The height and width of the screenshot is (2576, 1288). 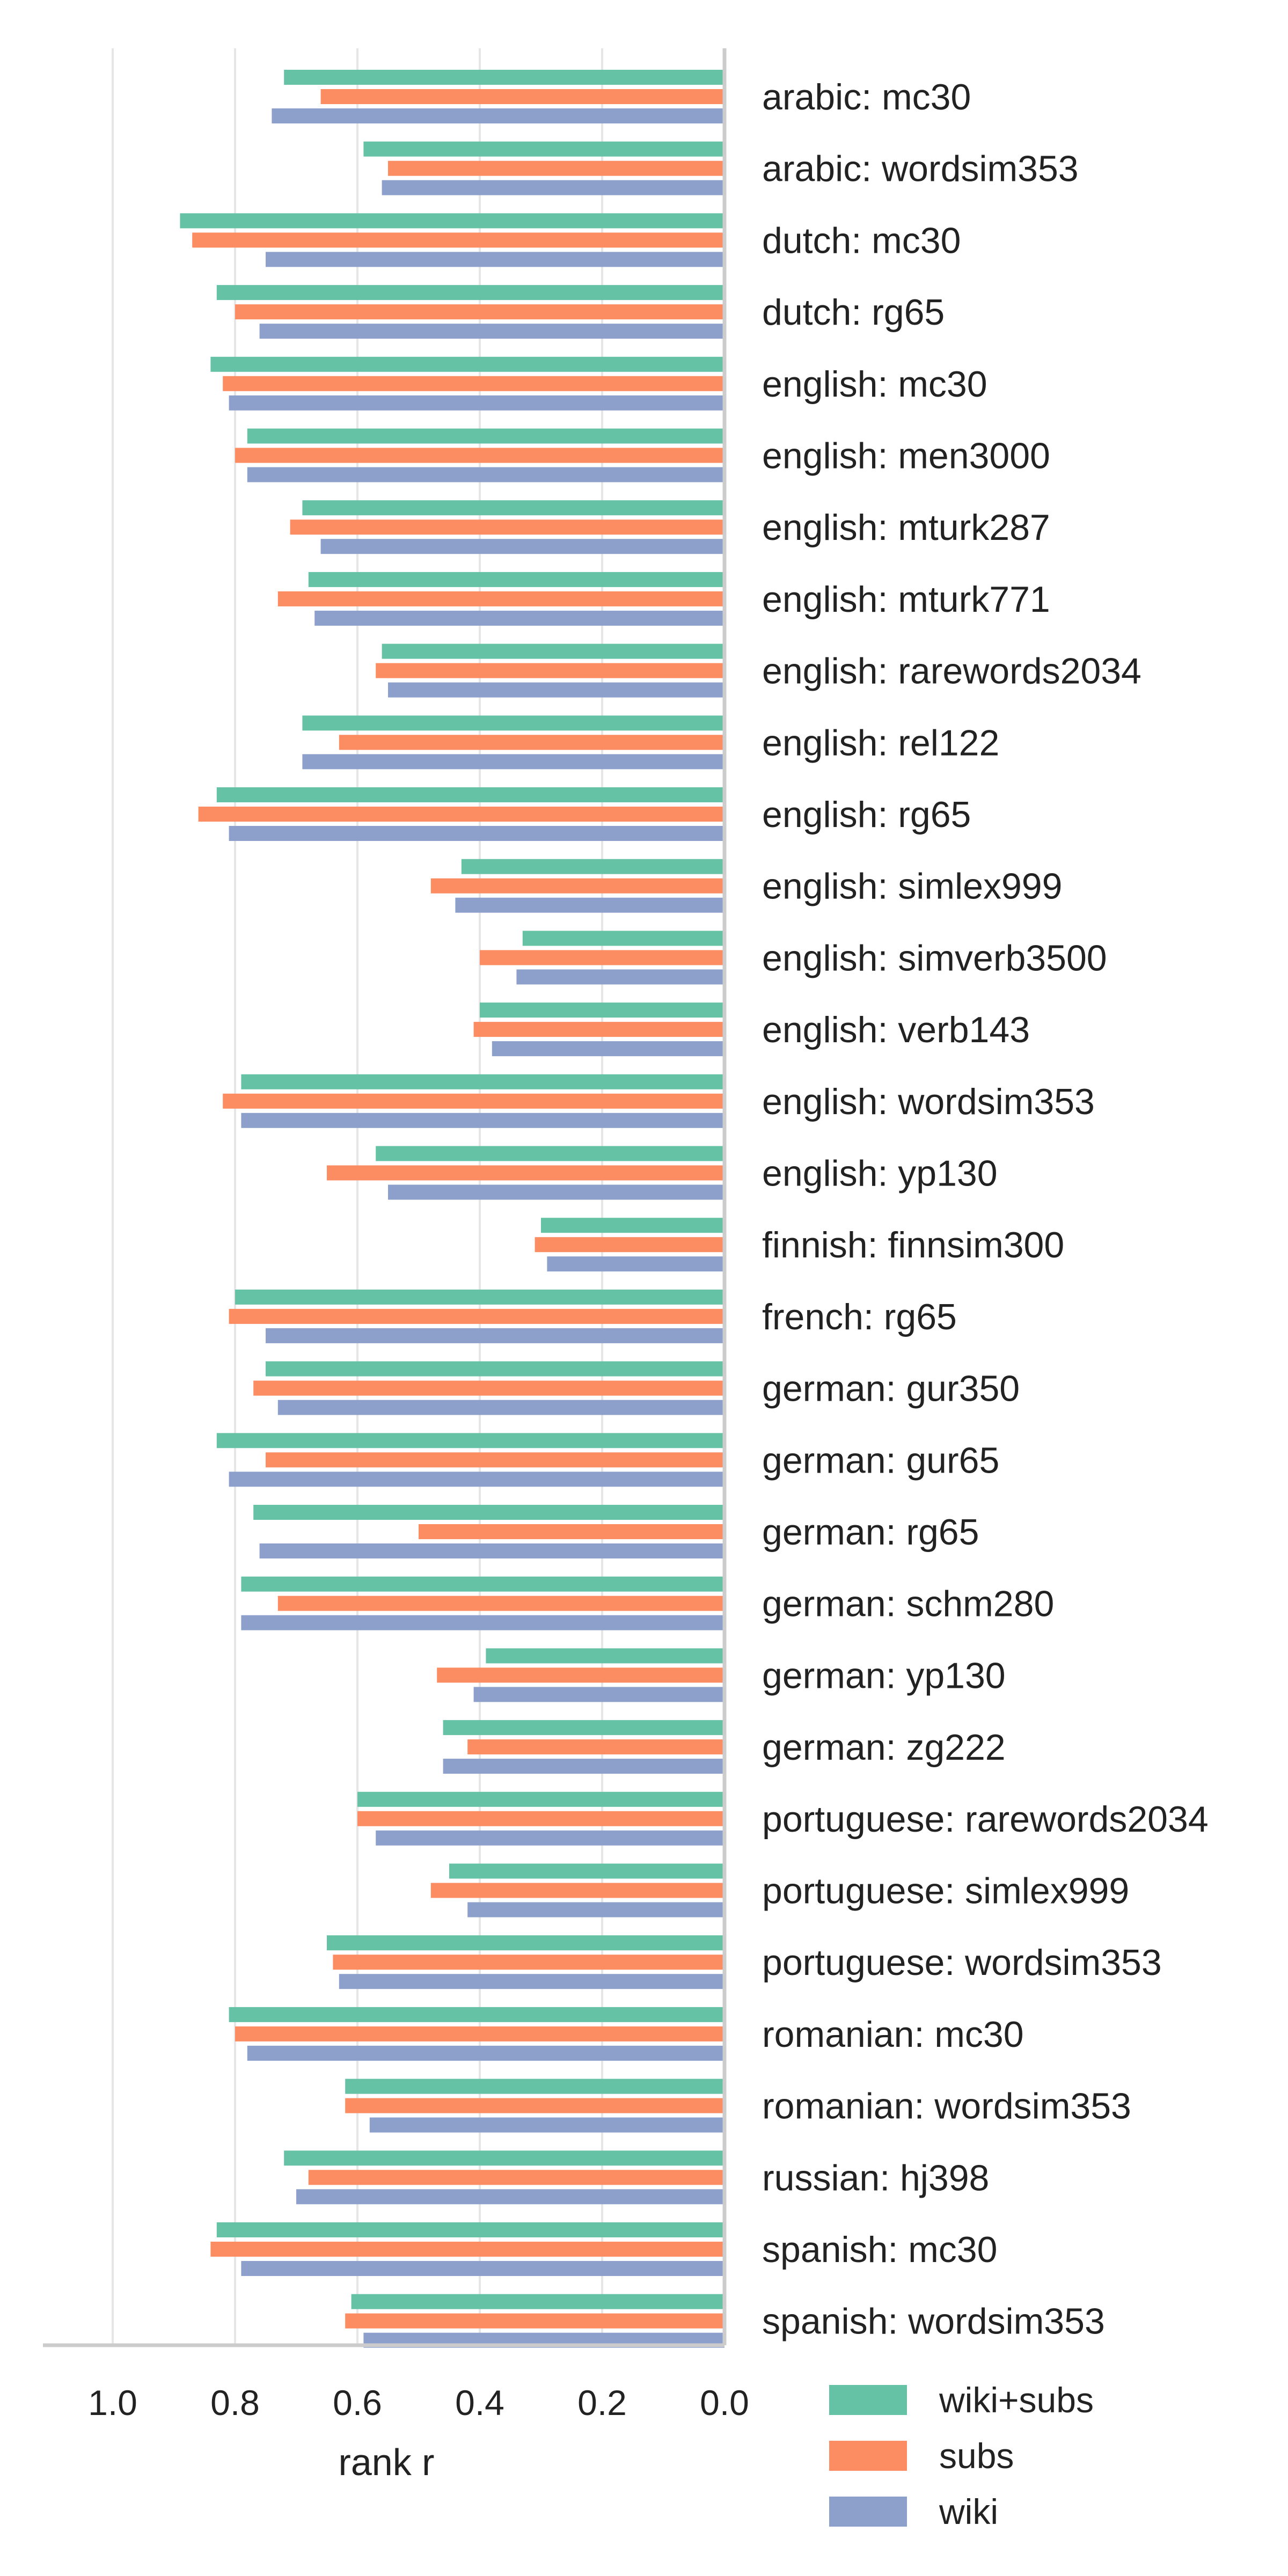 I want to click on category-label-16: finnish: finnsim300, so click(x=913, y=1245).